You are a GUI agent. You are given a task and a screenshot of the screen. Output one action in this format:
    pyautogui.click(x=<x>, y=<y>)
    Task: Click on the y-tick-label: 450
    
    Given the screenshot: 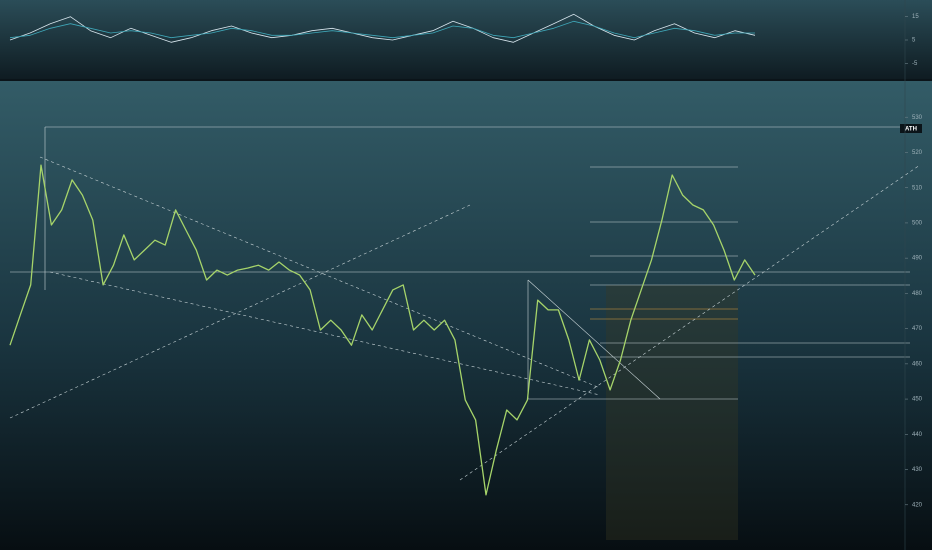 What is the action you would take?
    pyautogui.click(x=917, y=400)
    